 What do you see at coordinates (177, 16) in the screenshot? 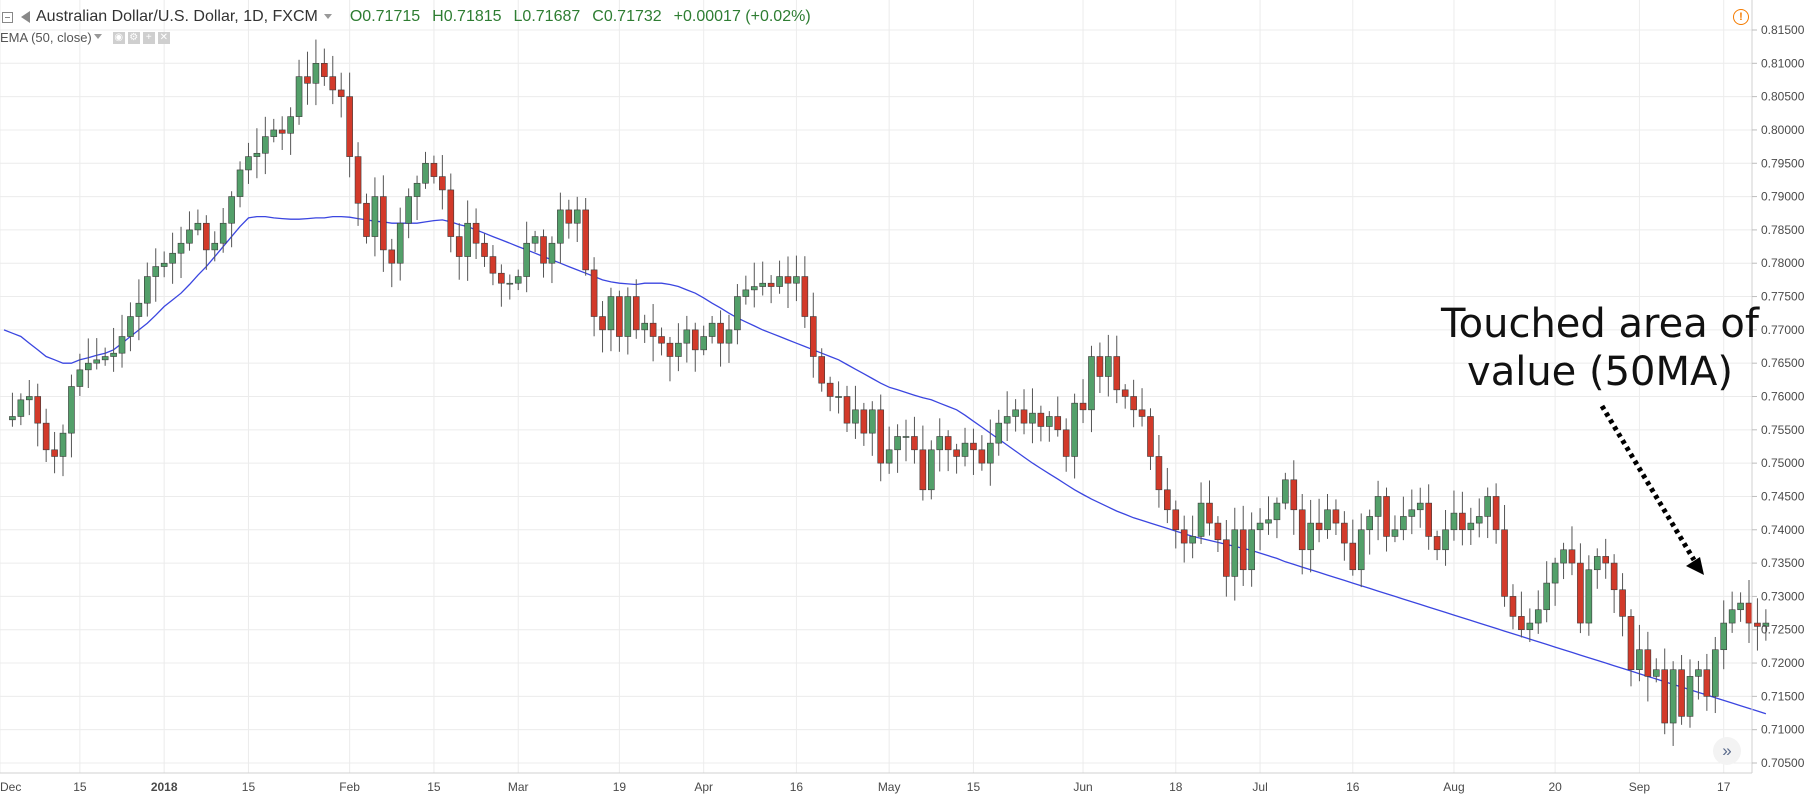
I see `symbol-title: Australian Dollar/U.S. Dollar, 1D, FXCM` at bounding box center [177, 16].